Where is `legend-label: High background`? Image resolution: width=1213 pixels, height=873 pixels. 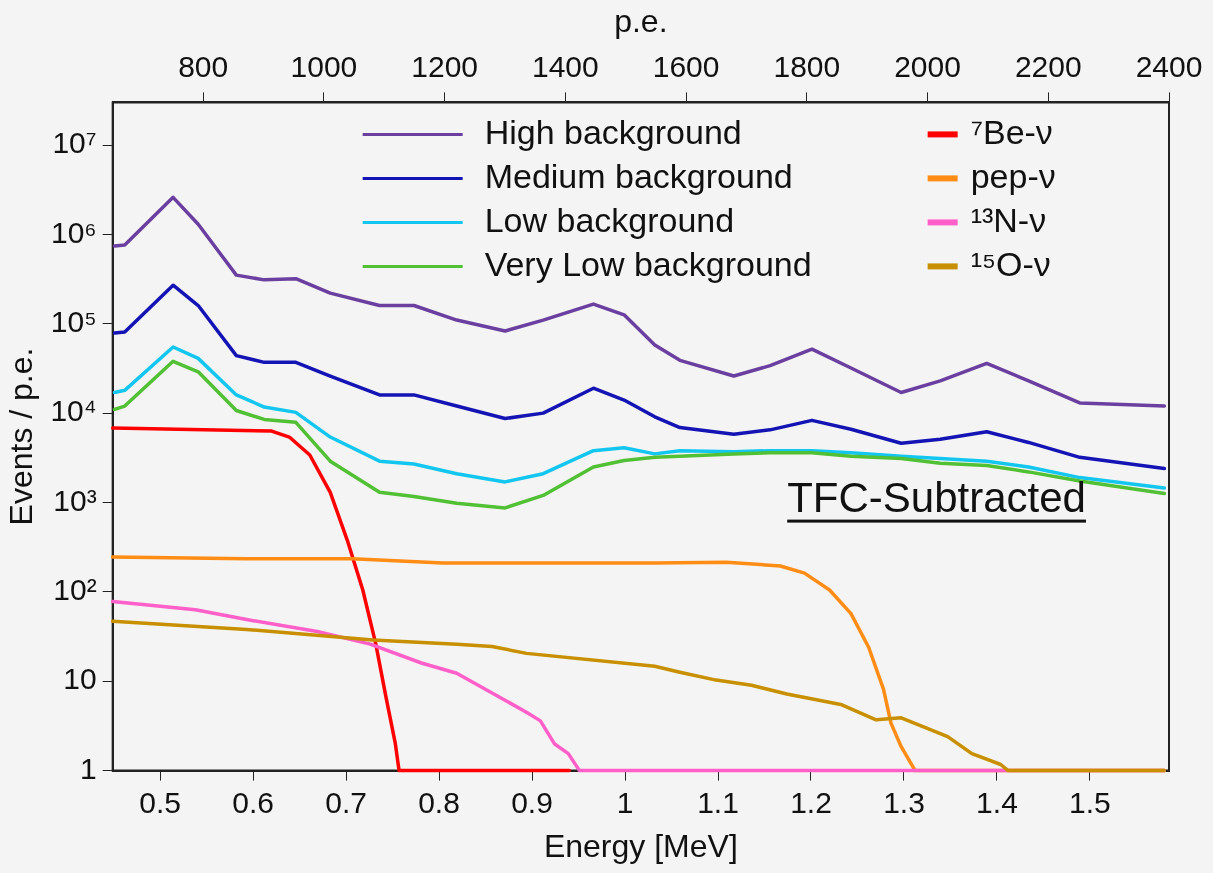 legend-label: High background is located at coordinates (613, 131).